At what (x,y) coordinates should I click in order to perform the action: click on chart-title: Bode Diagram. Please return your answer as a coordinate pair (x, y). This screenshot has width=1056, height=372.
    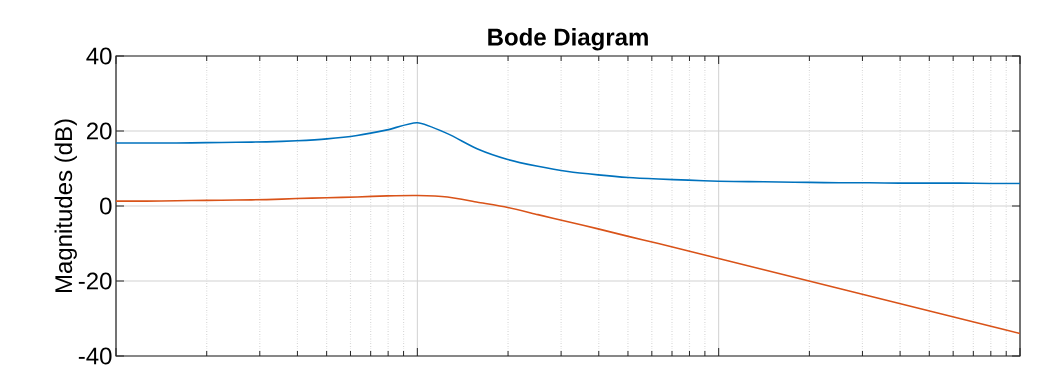
    Looking at the image, I should click on (568, 39).